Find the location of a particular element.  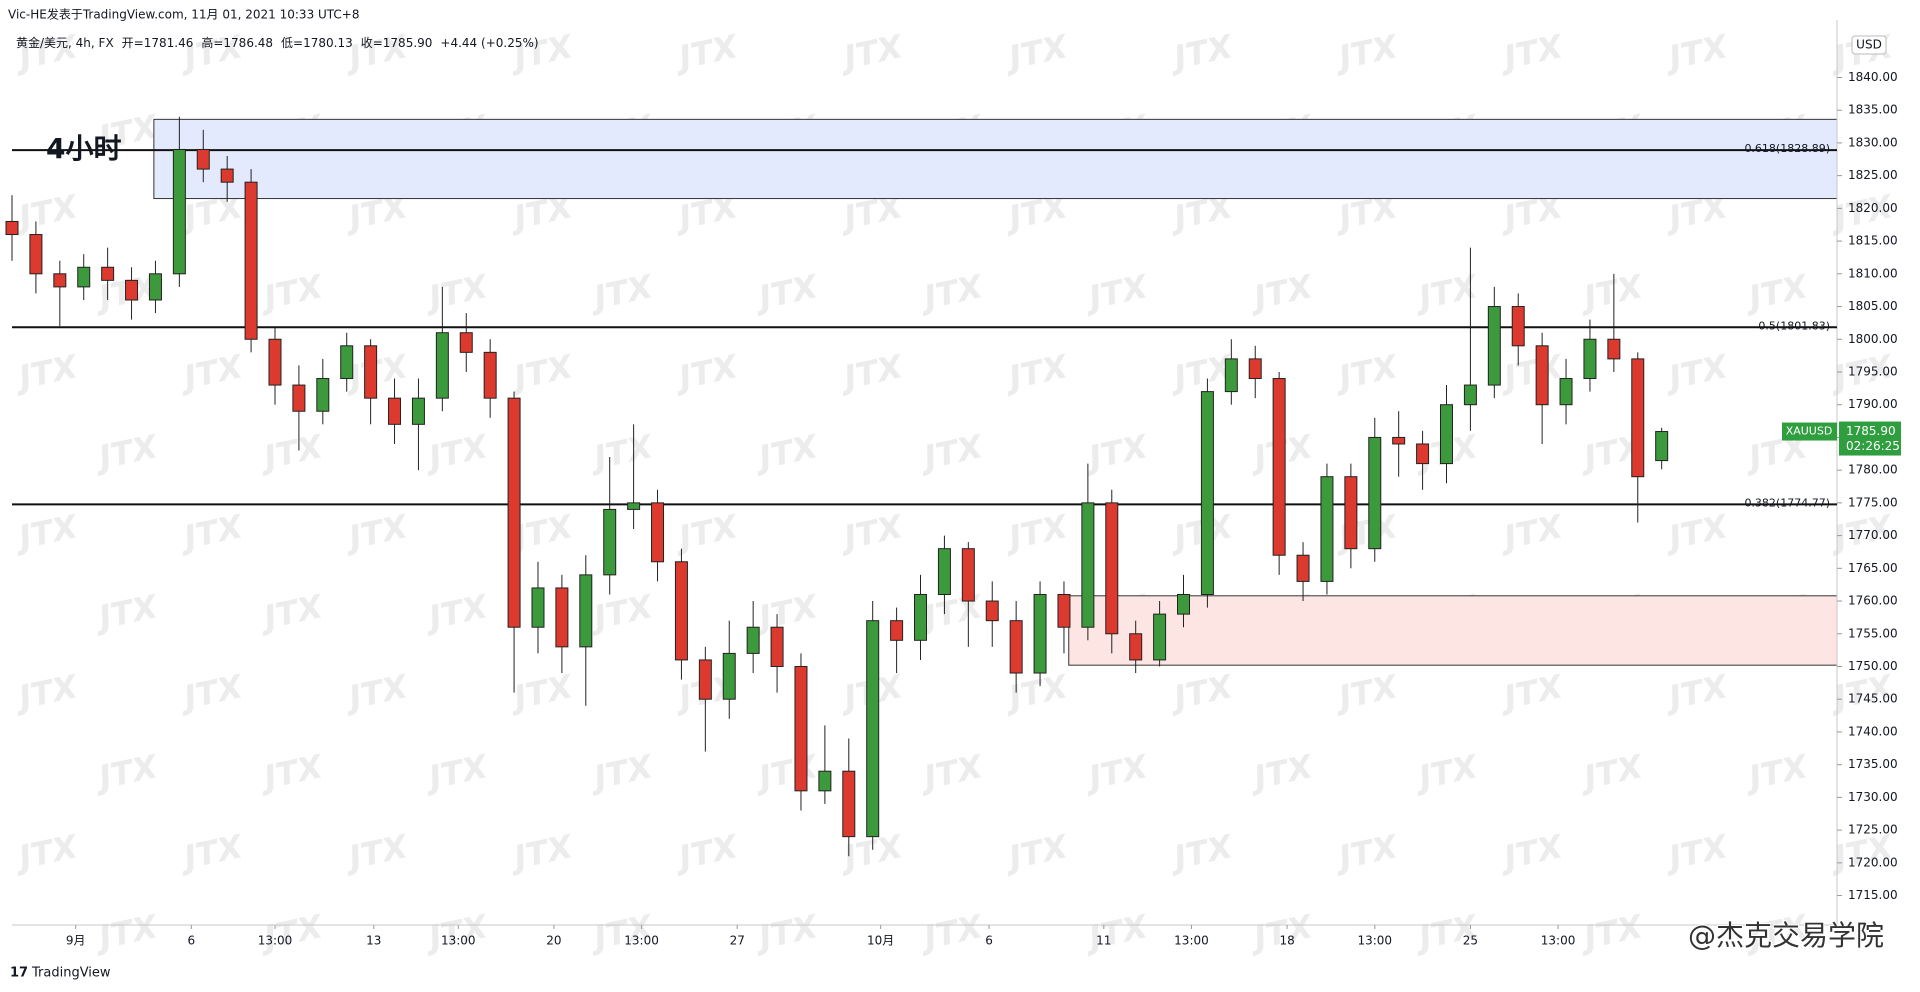

x-tick-label: 10月 is located at coordinates (880, 941).